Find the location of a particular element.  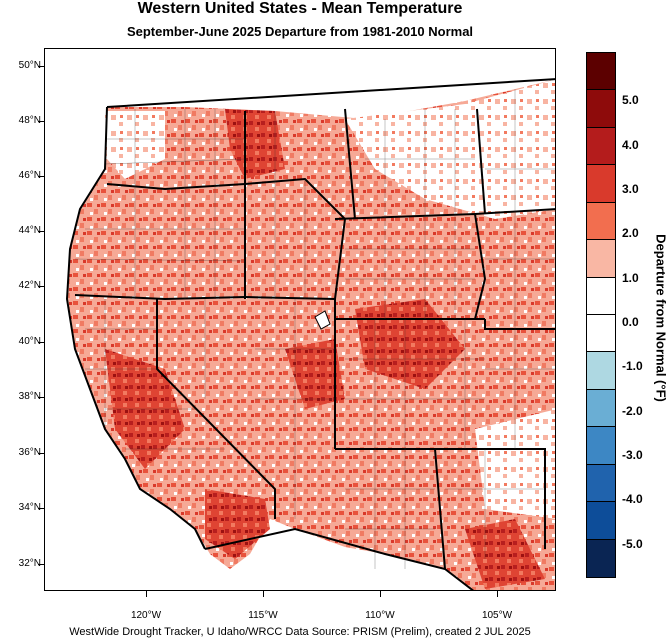

lat-label-34: 34°N is located at coordinates (29, 507).